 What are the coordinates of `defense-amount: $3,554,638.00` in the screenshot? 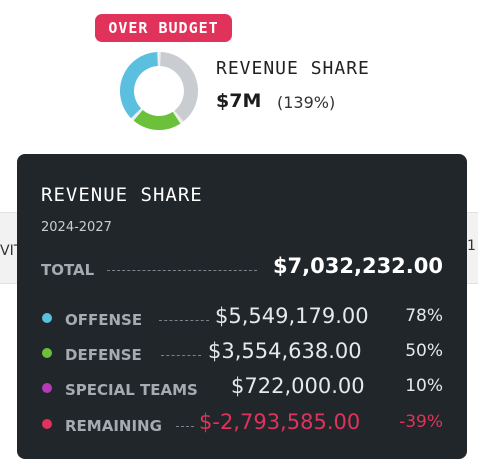 It's located at (285, 351).